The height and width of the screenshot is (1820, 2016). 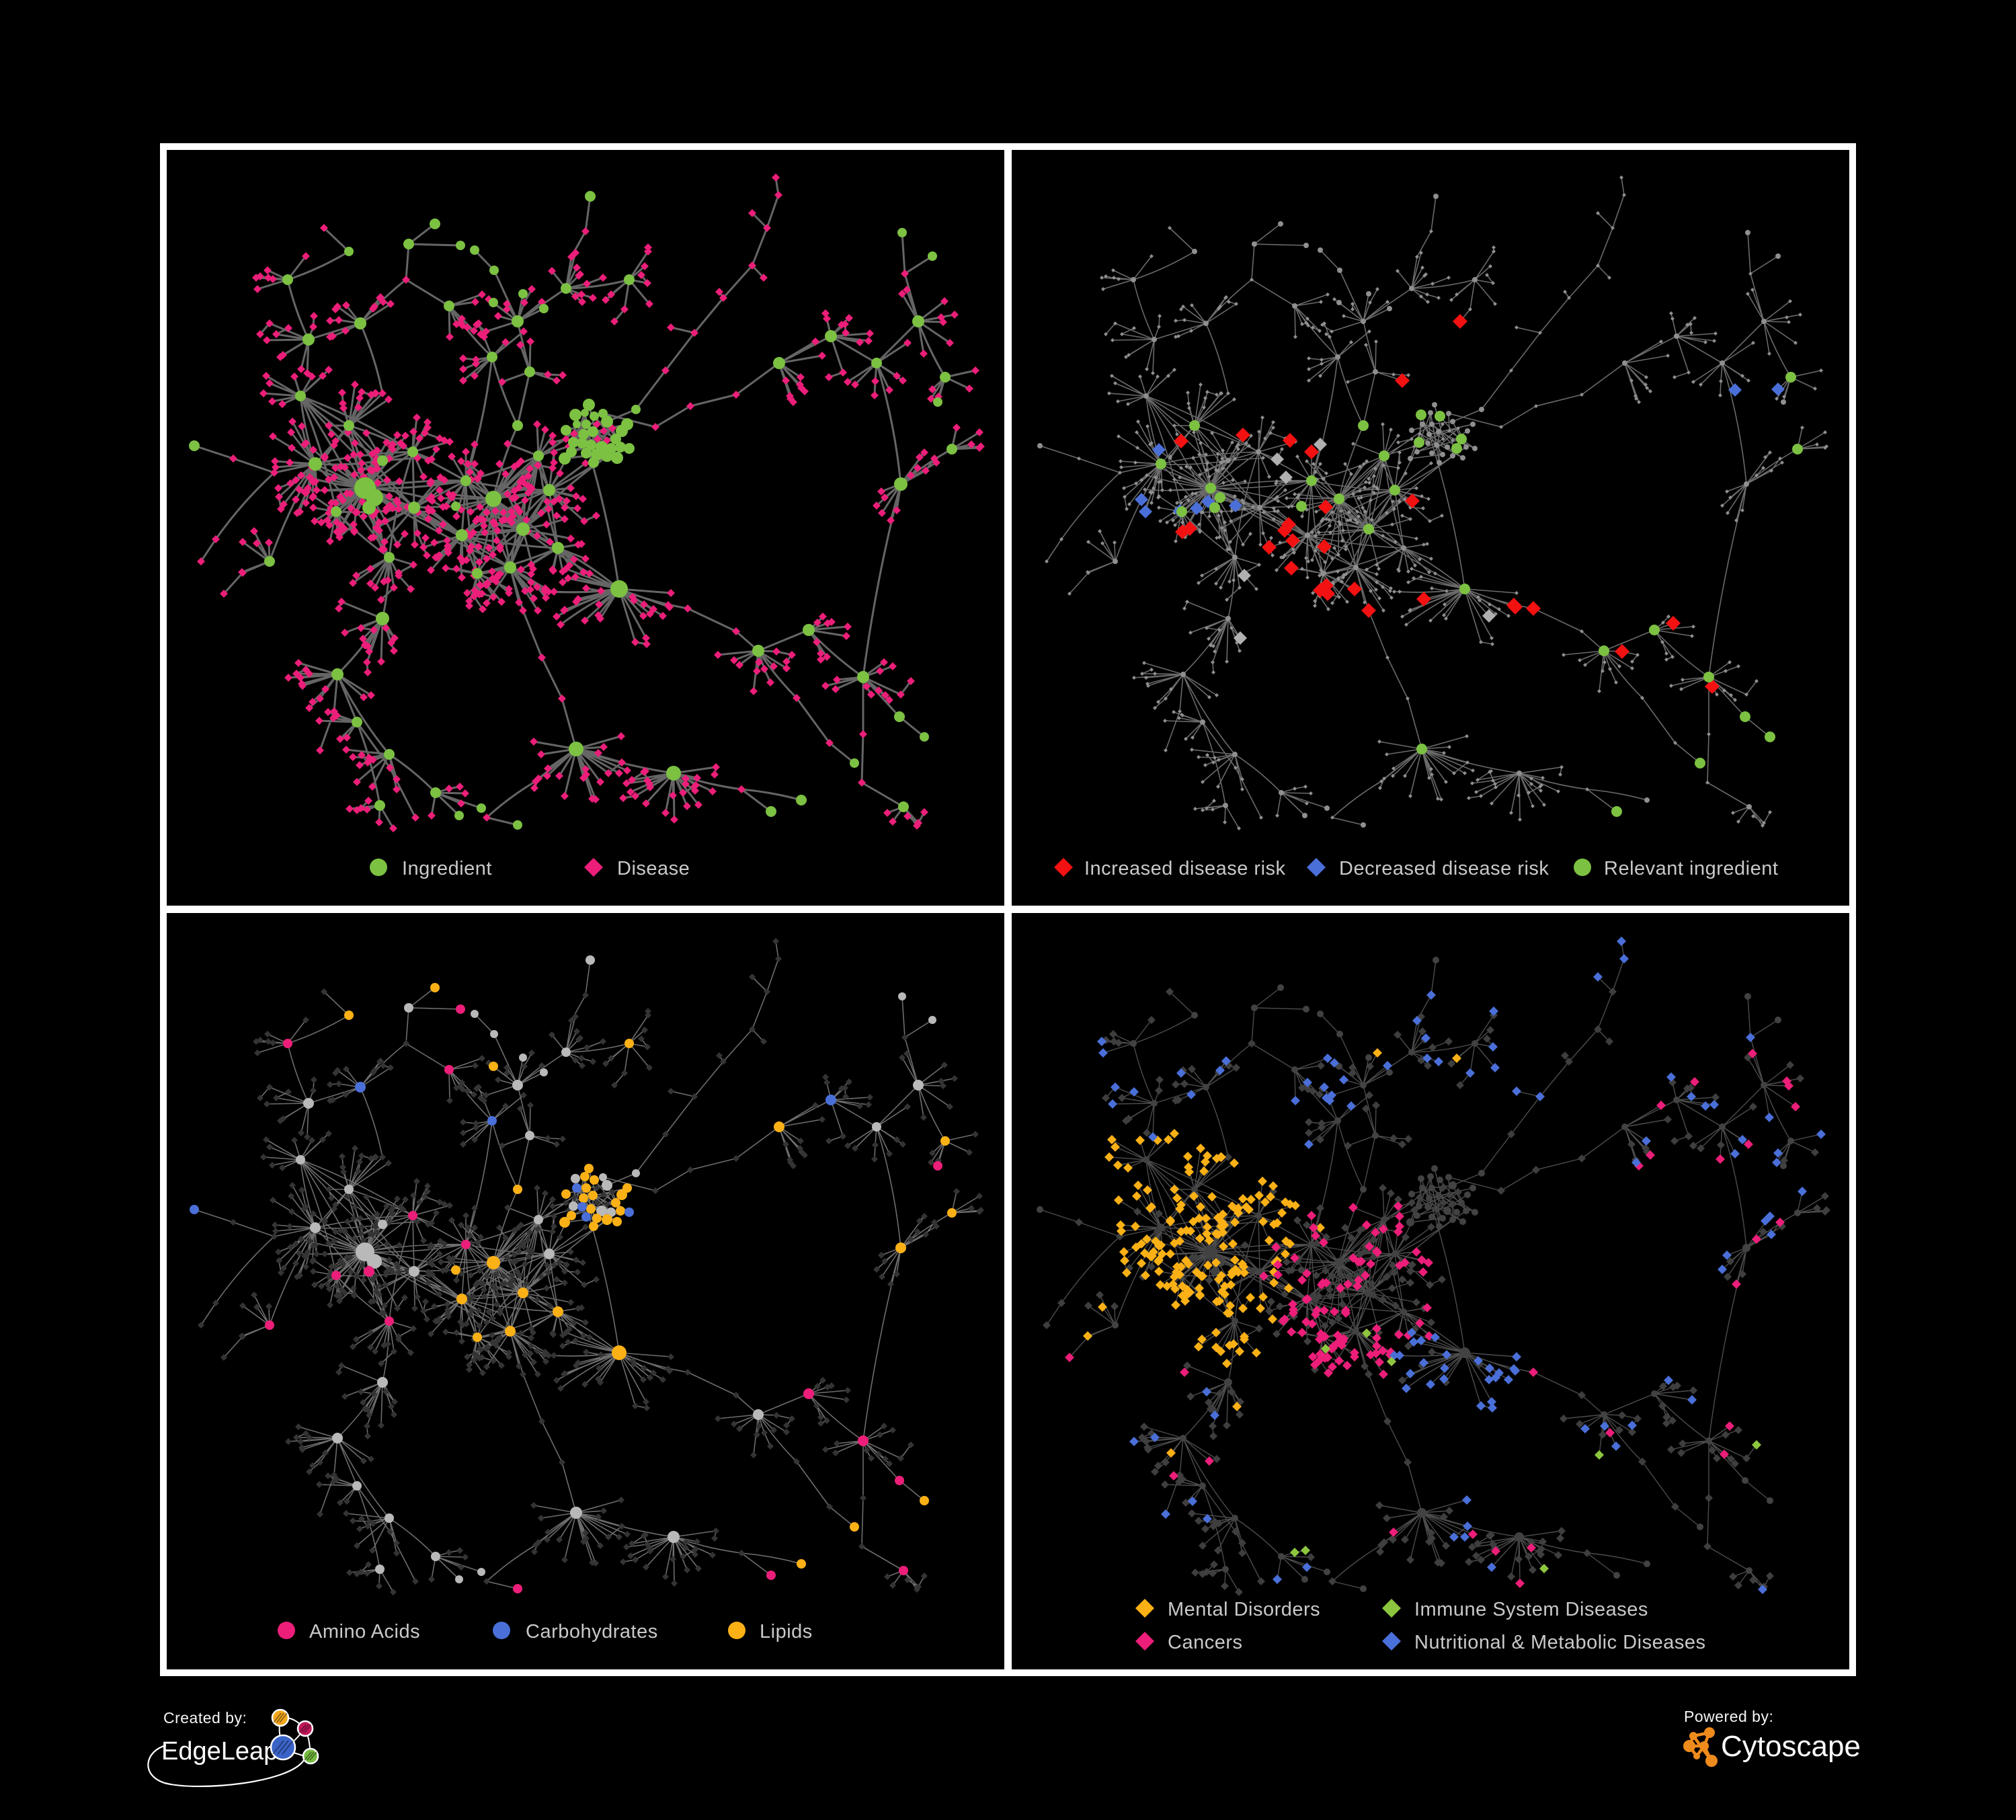 I want to click on svg-text: Increased disease risk, so click(x=1185, y=868).